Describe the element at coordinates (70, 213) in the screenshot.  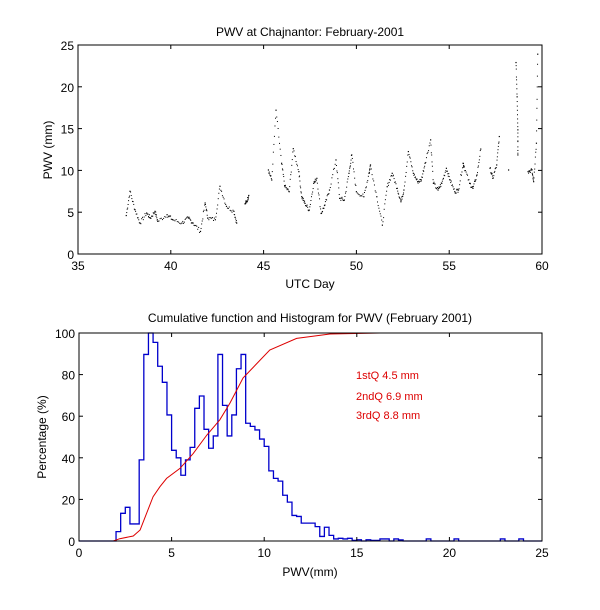
I see `y-tick-label: 5` at that location.